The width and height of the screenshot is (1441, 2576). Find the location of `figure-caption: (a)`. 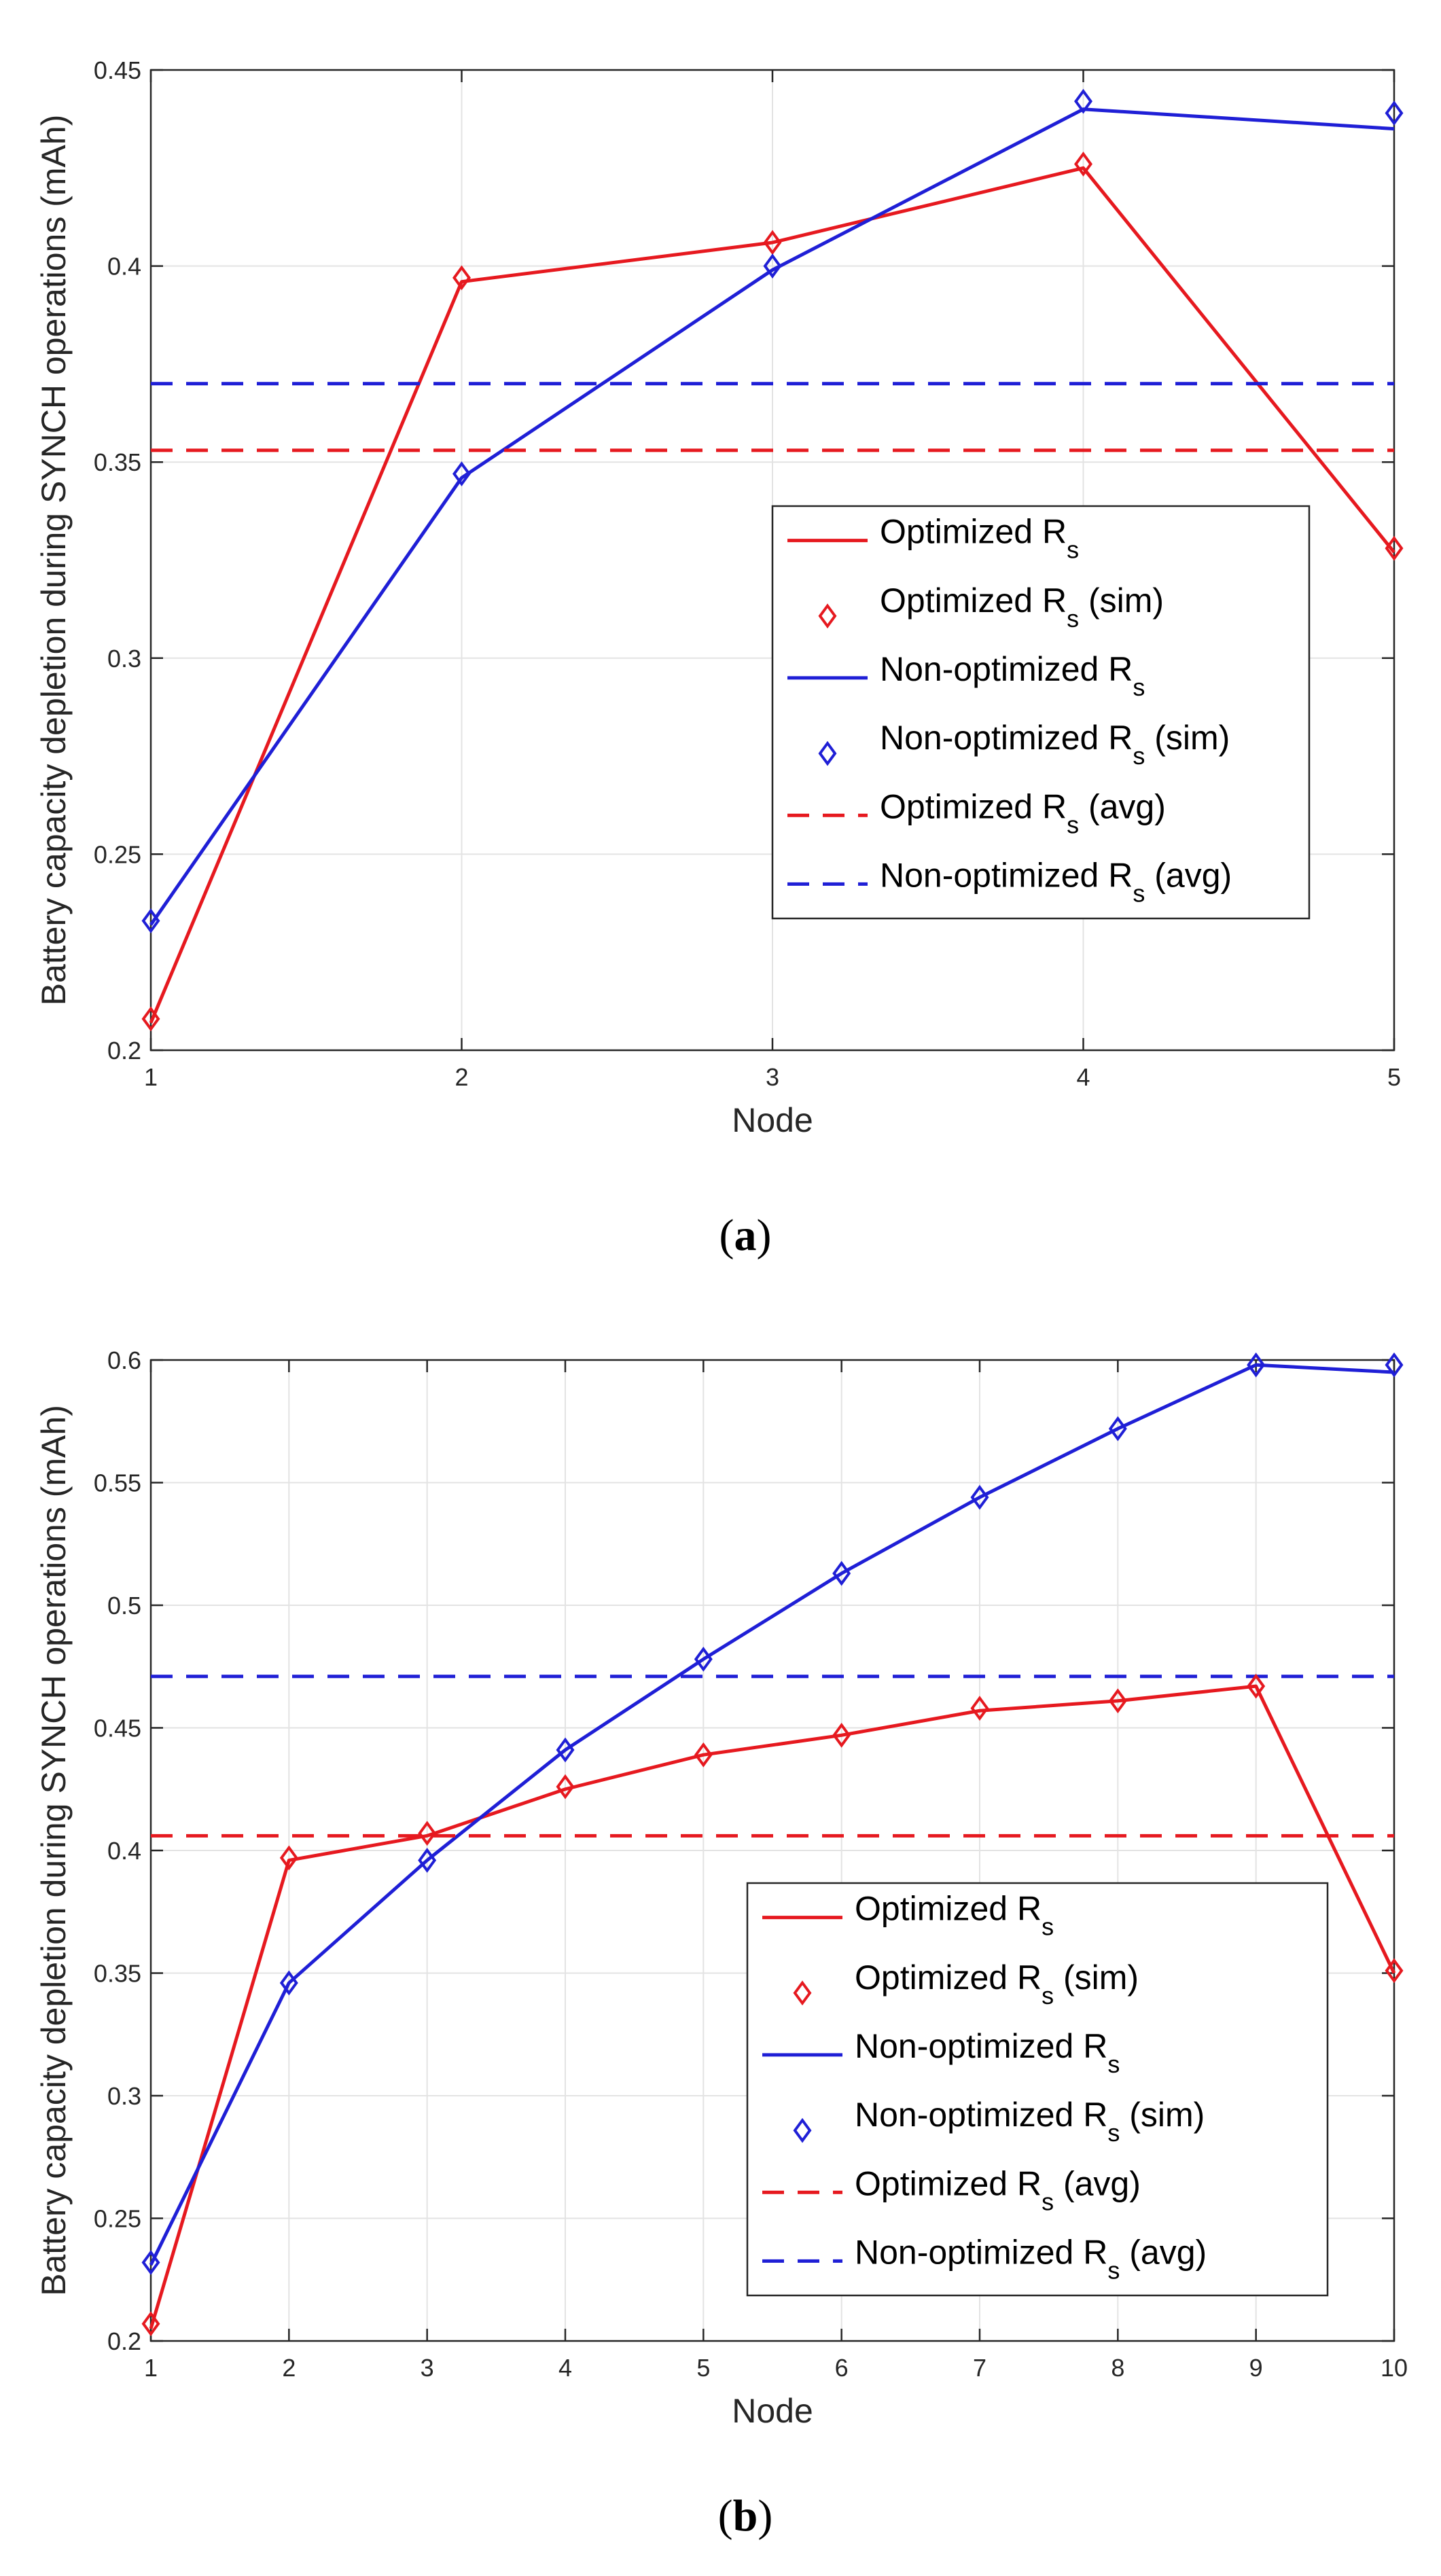

figure-caption: (a) is located at coordinates (745, 1235).